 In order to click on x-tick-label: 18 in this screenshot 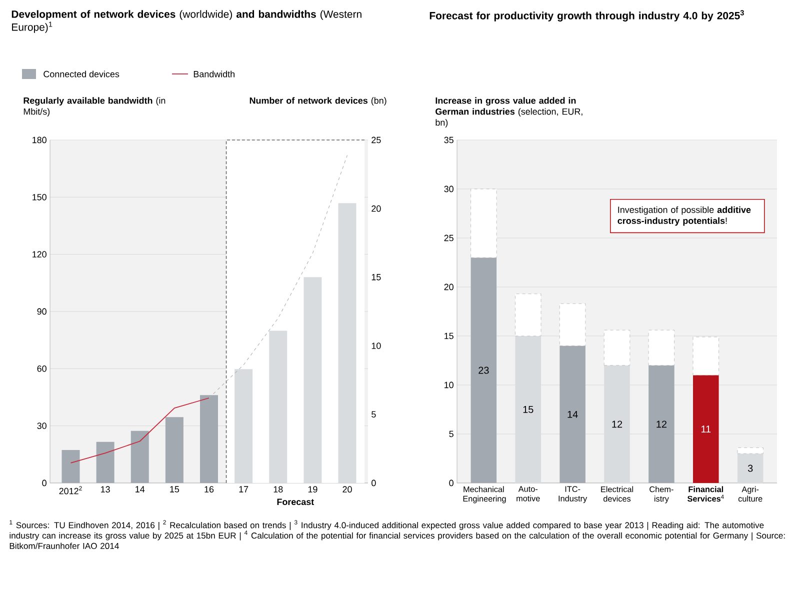, I will do `click(278, 489)`.